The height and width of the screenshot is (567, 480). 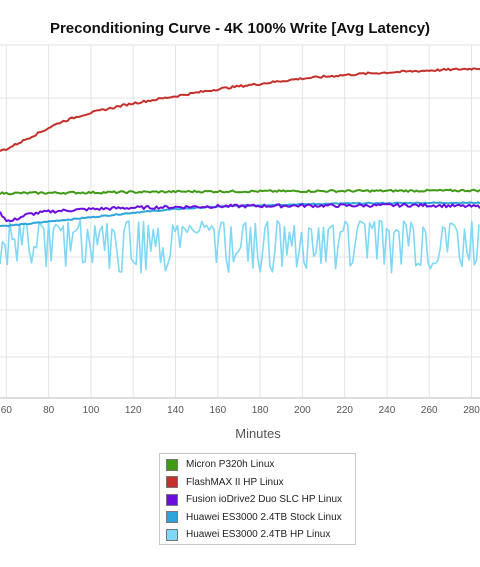 I want to click on x-tick-label: 260, so click(x=429, y=410).